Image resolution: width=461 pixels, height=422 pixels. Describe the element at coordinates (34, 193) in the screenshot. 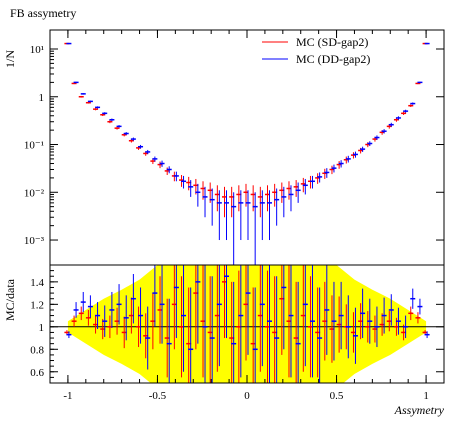

I see `top-y-tick-label: 10⁻²` at that location.